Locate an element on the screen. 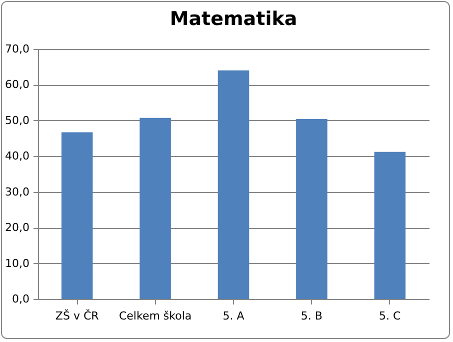  x-tick-label: 5. B is located at coordinates (311, 316).